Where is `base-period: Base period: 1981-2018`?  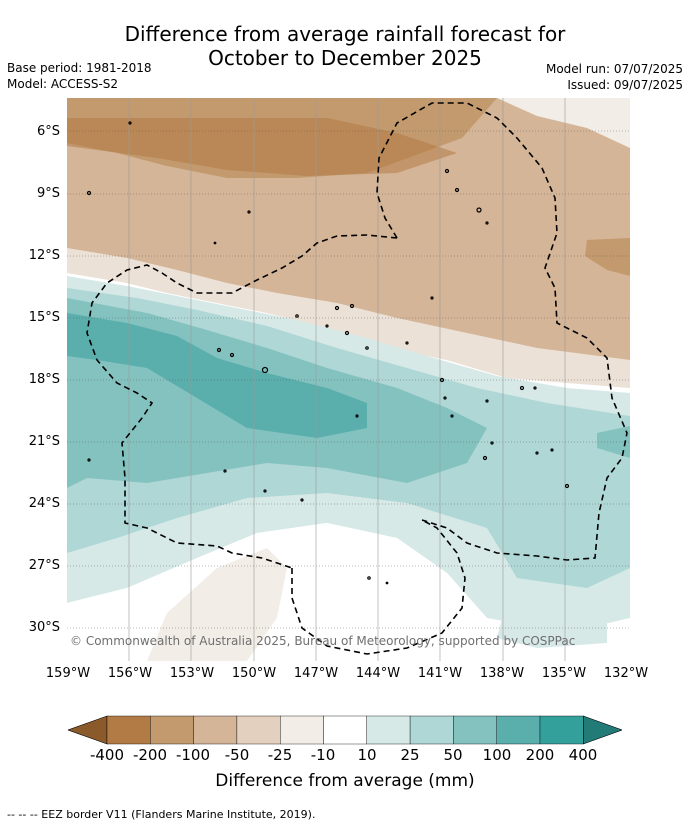 base-period: Base period: 1981-2018 is located at coordinates (79, 68).